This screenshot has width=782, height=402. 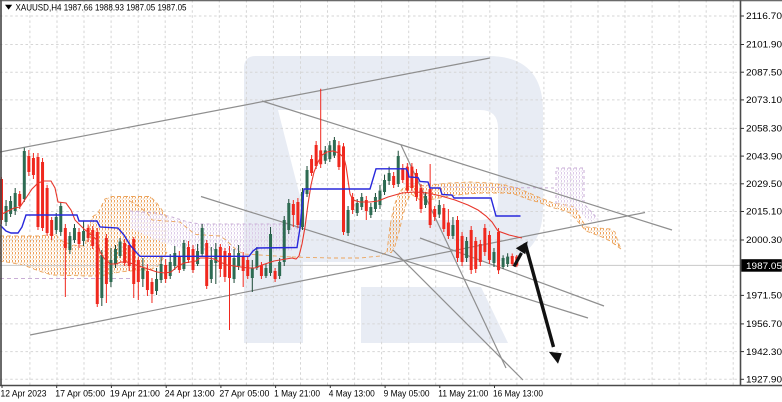 I want to click on svg-text: 19 Apr 21:00, so click(x=135, y=394).